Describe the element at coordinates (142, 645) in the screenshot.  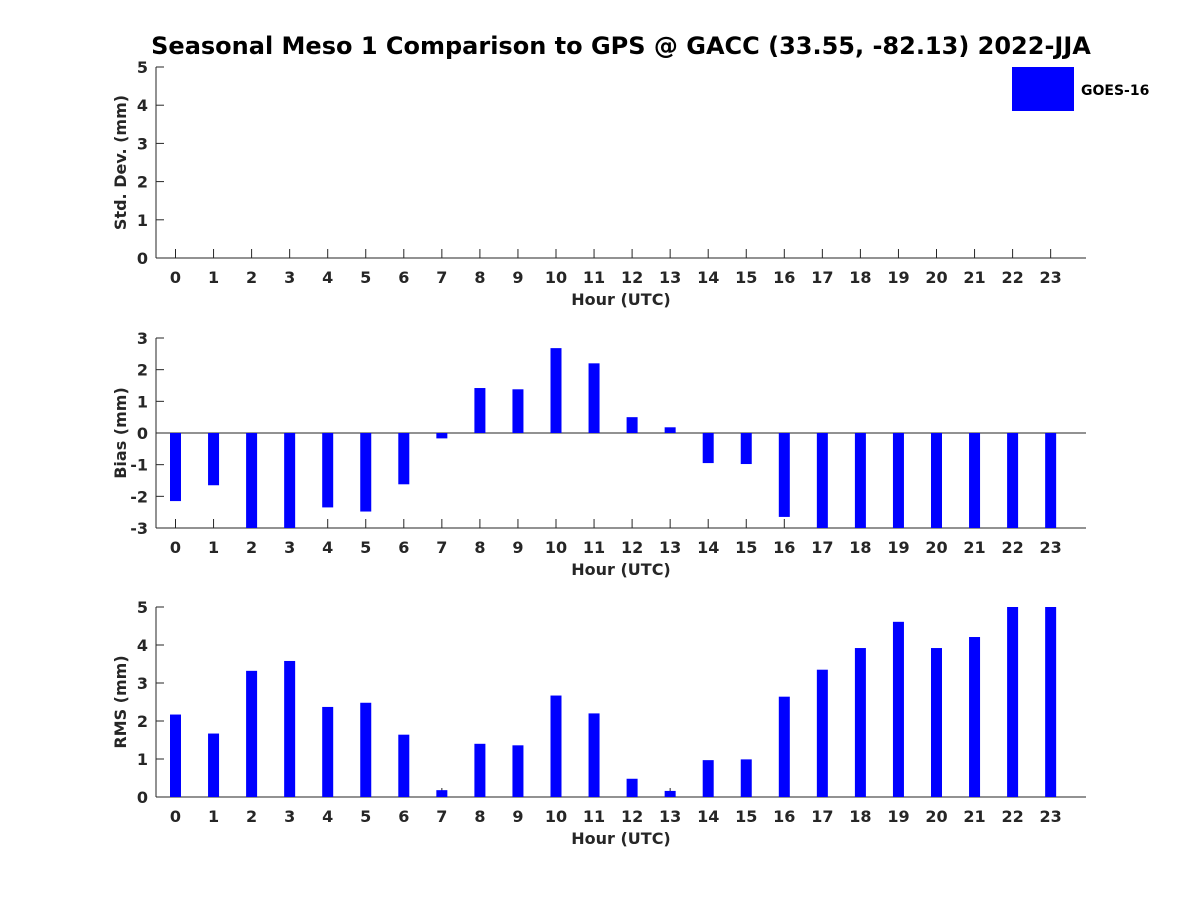
I see `rms-y-tick-label: 4` at that location.